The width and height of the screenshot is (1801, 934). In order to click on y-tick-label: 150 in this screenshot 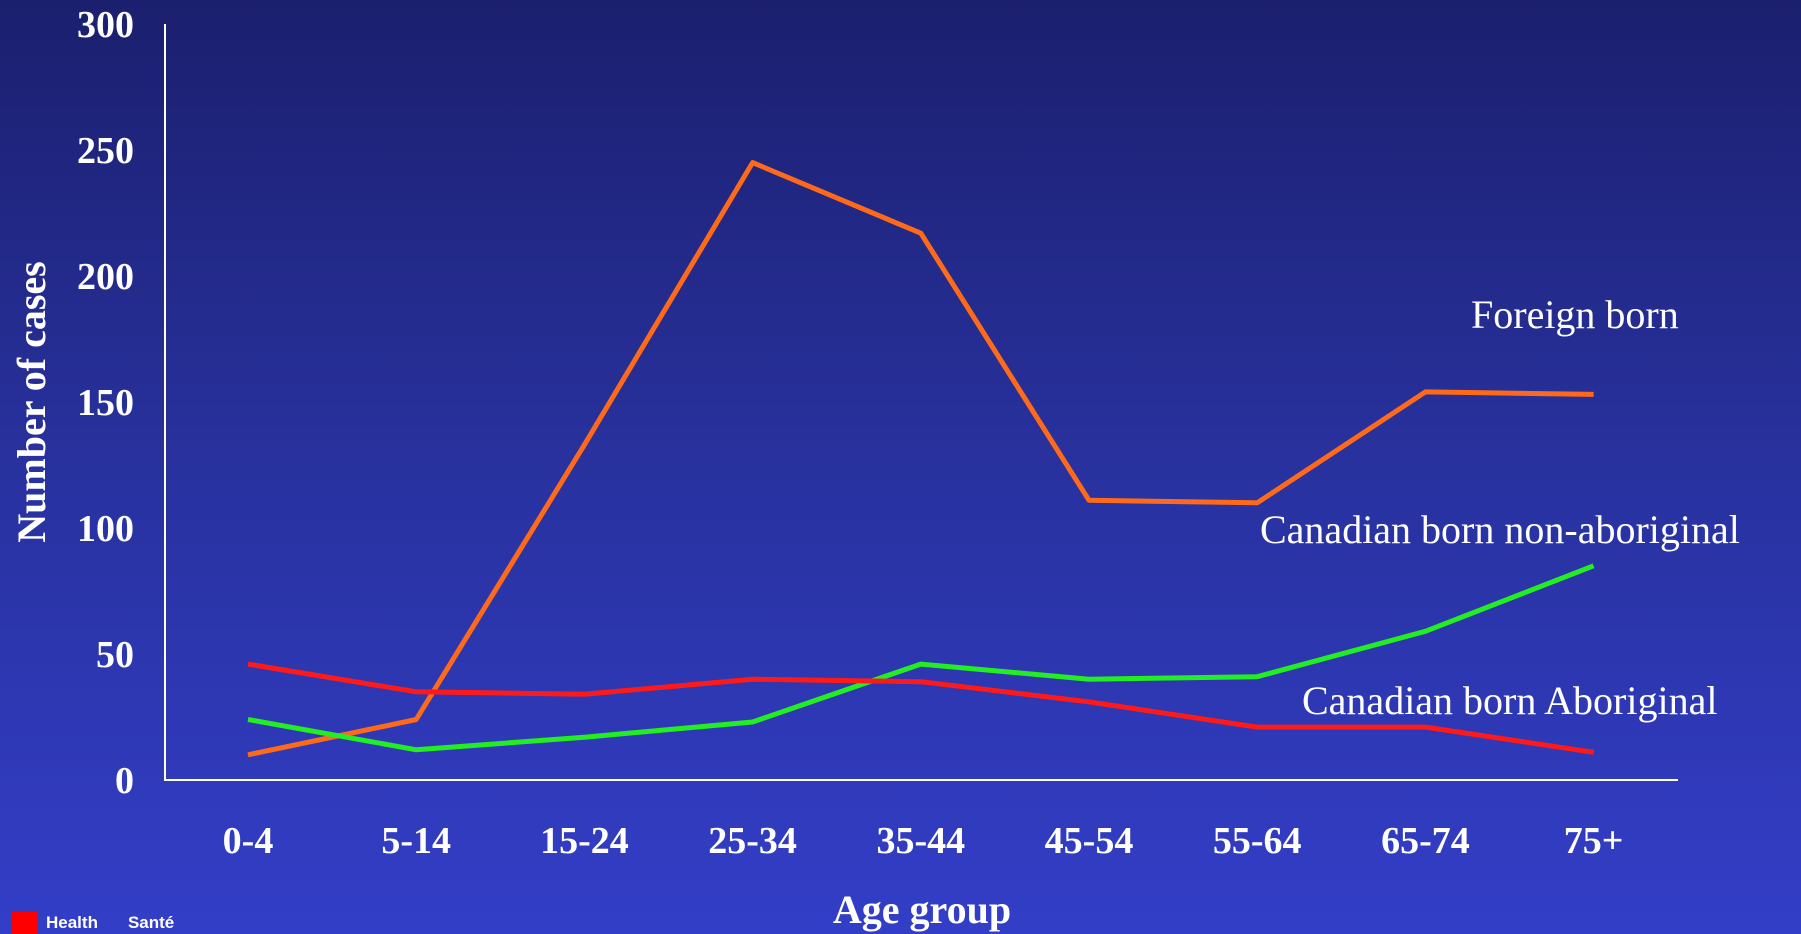, I will do `click(105, 403)`.